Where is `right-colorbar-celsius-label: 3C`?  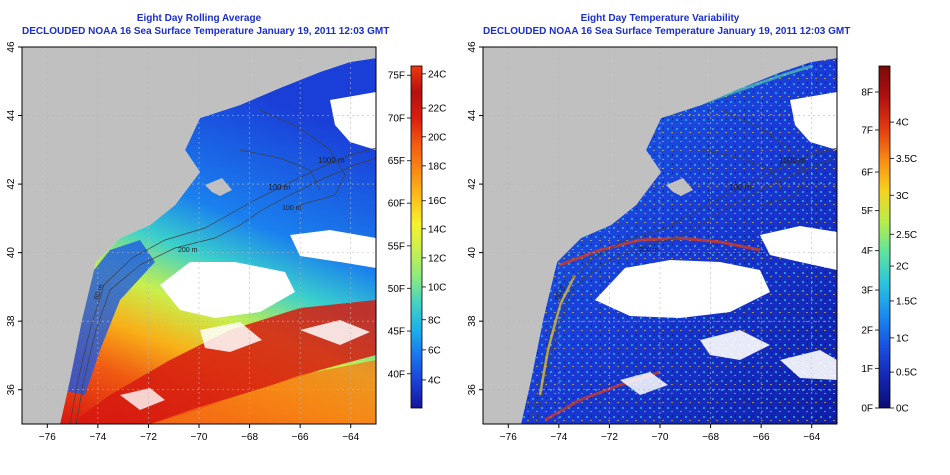 right-colorbar-celsius-label: 3C is located at coordinates (902, 196).